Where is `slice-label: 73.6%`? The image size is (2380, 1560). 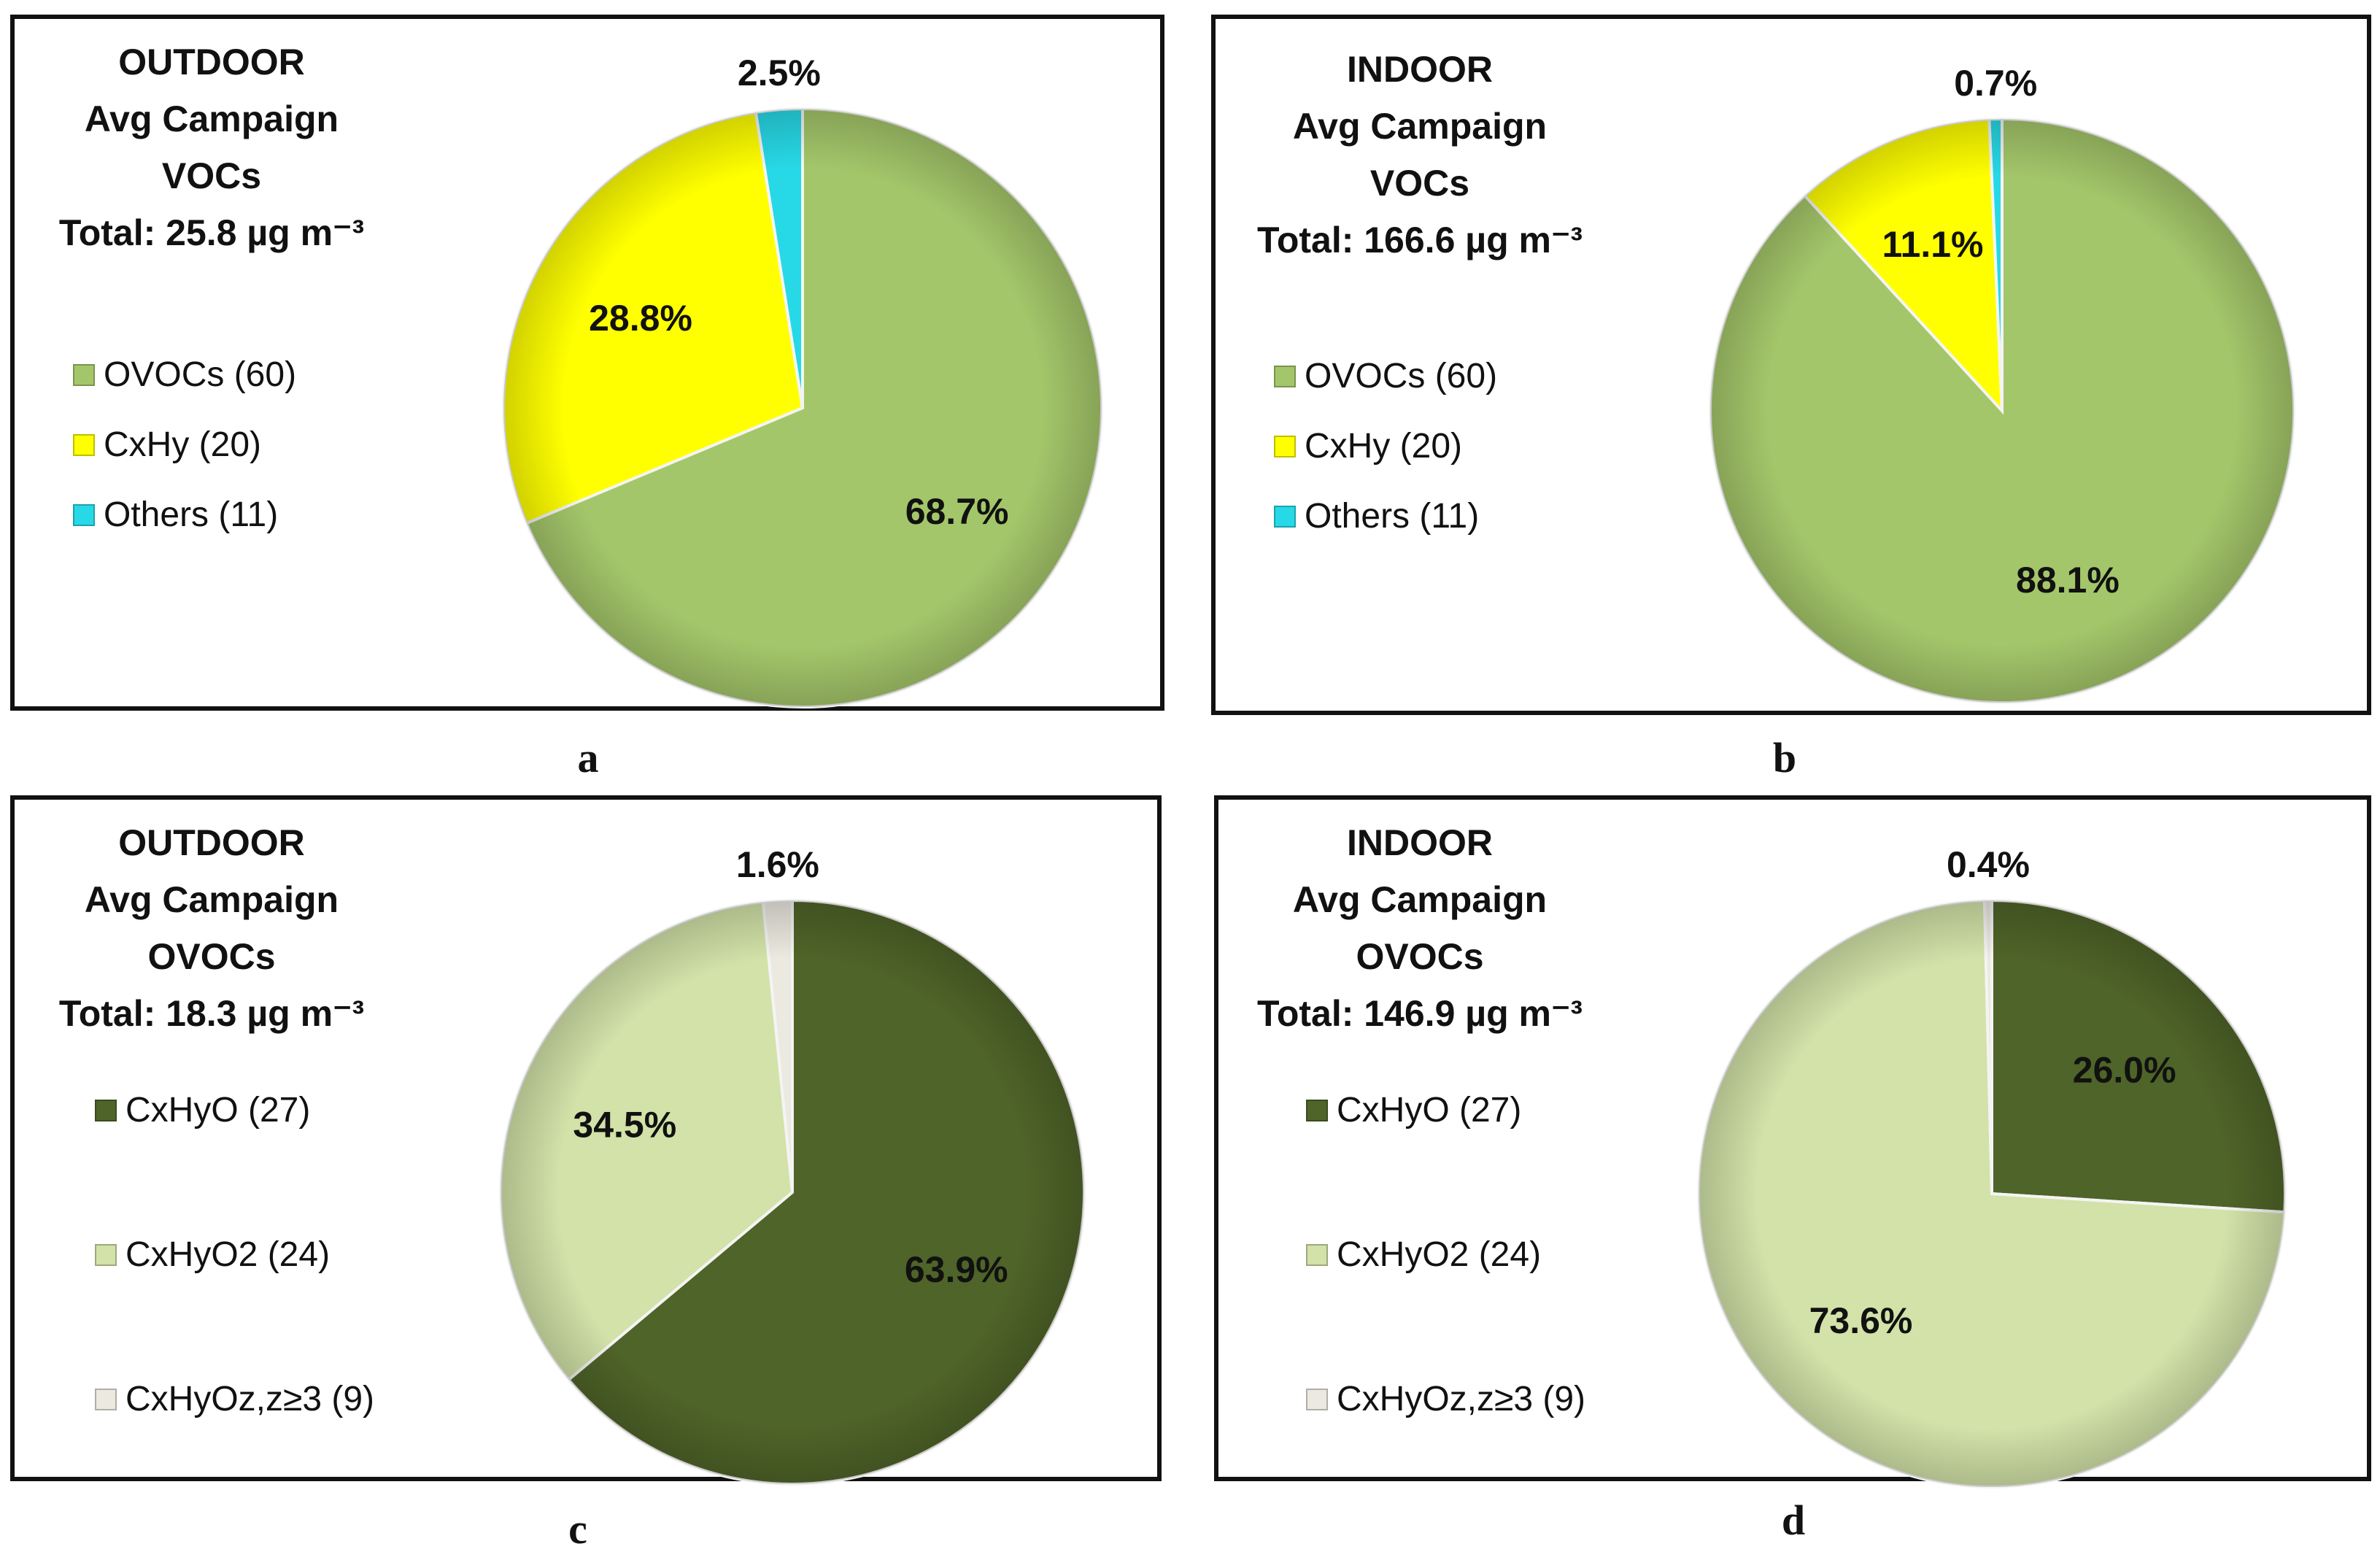
slice-label: 73.6% is located at coordinates (1861, 1320).